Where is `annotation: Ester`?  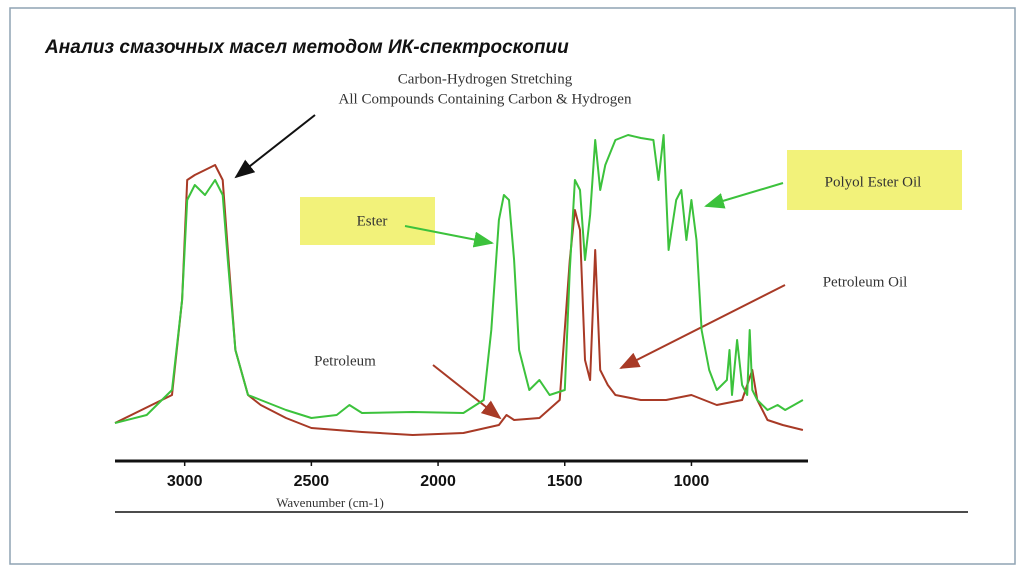
annotation: Ester is located at coordinates (372, 221).